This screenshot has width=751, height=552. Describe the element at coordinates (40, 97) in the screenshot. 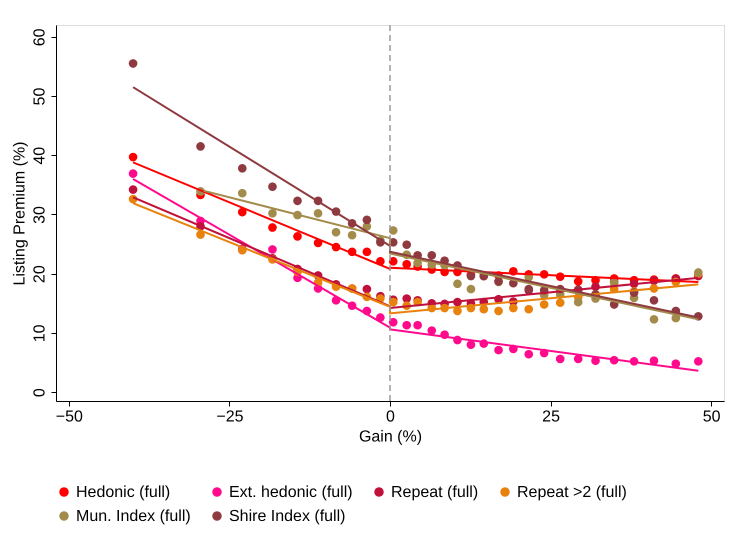

I see `y-tick-label: 50` at that location.